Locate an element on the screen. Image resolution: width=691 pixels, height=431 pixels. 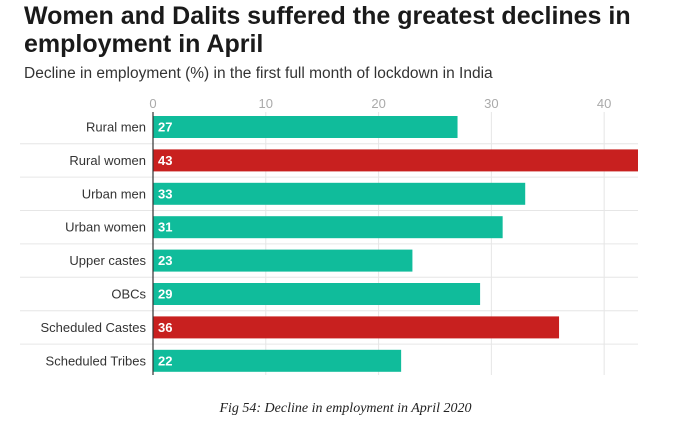
bar-value-label: 29 is located at coordinates (165, 294).